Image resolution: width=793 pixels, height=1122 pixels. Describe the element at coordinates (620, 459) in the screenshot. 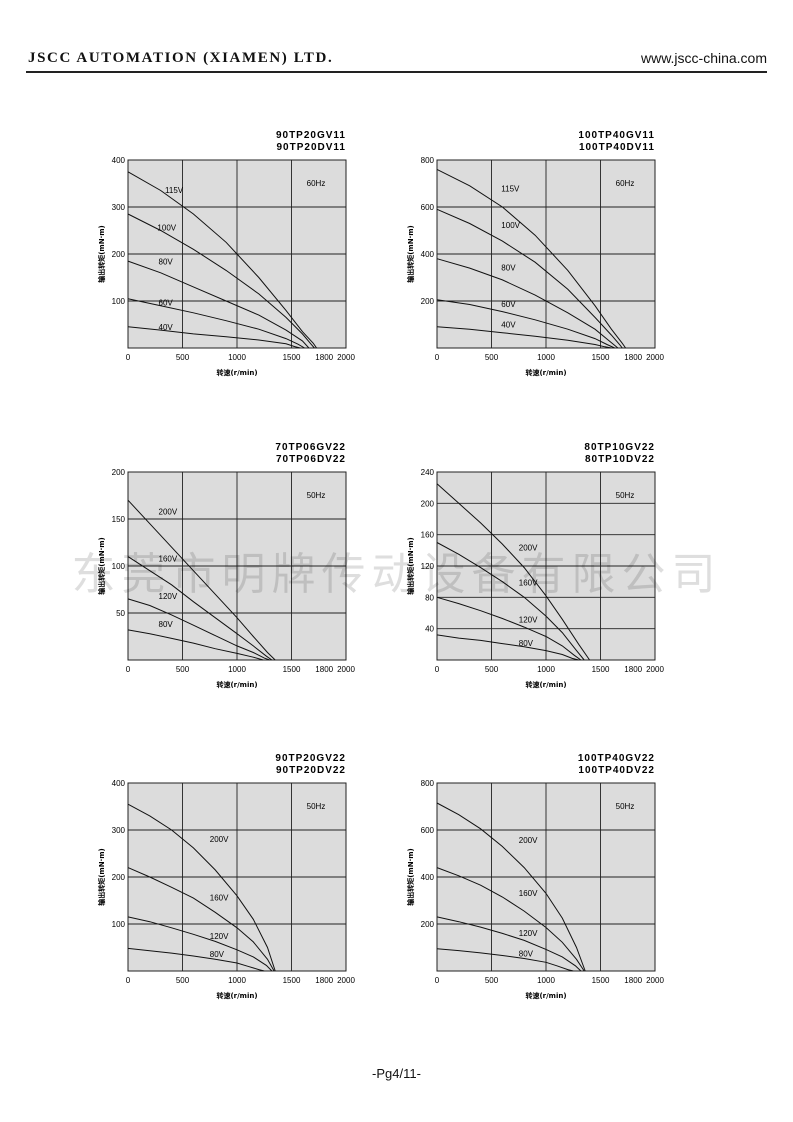

I see `model-title-1: 80TP10DV22` at that location.